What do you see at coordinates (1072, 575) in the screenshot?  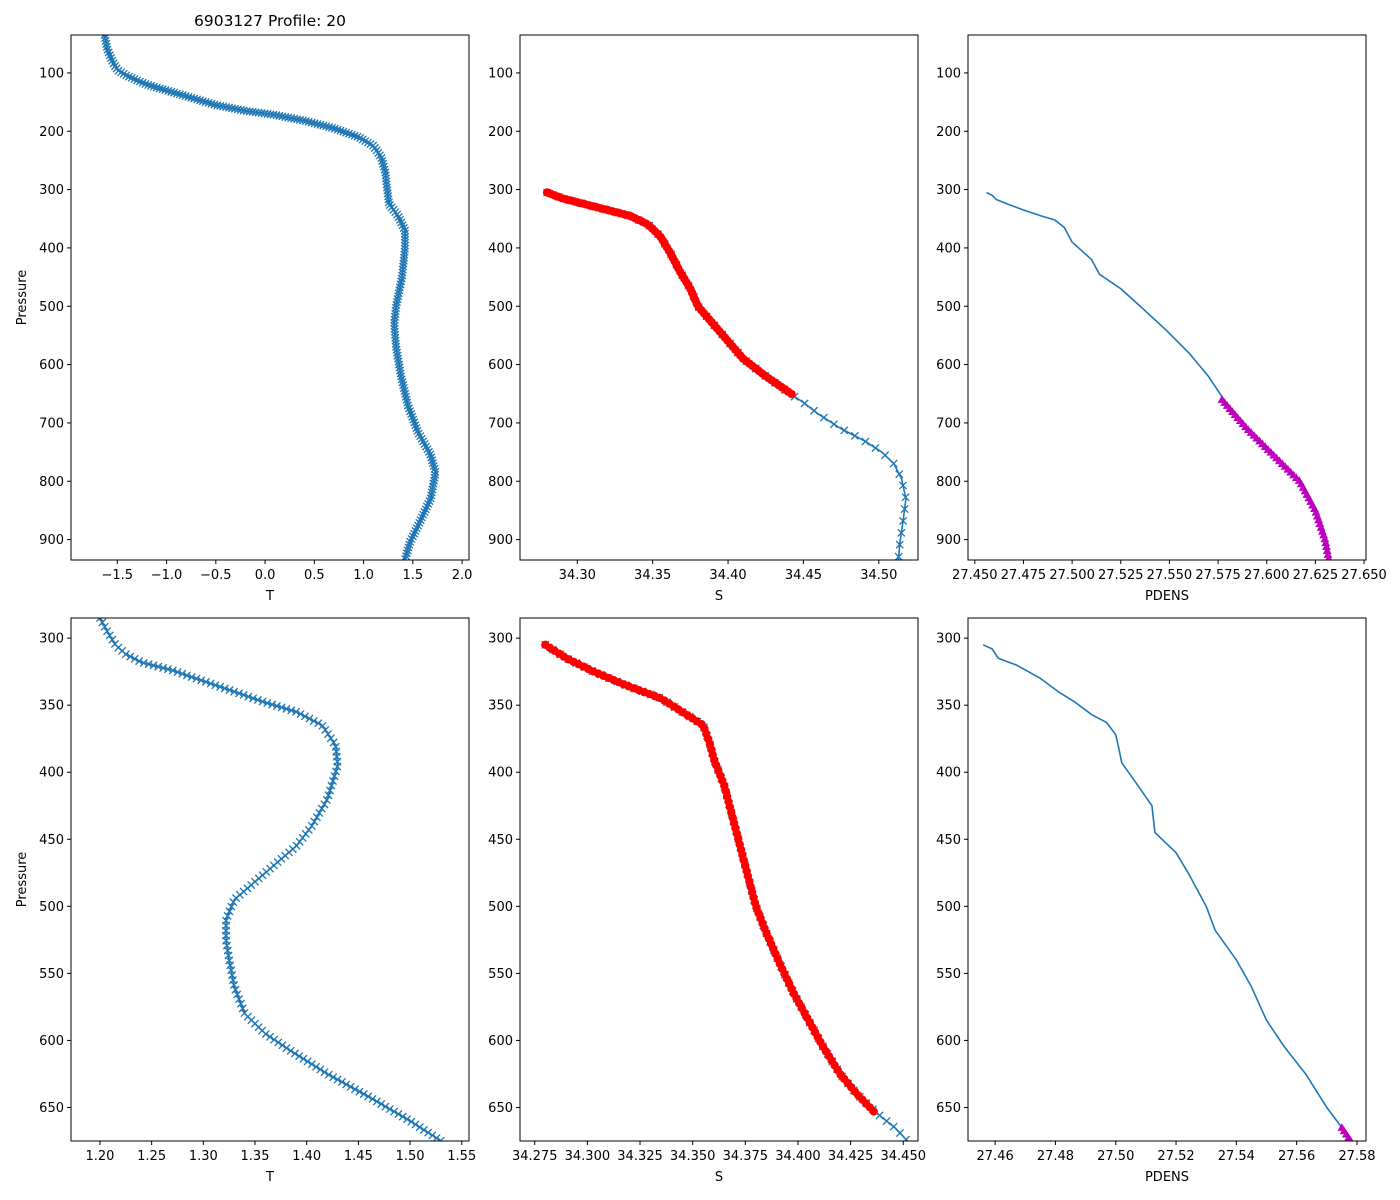 I see `x-tick-label: 27.500` at bounding box center [1072, 575].